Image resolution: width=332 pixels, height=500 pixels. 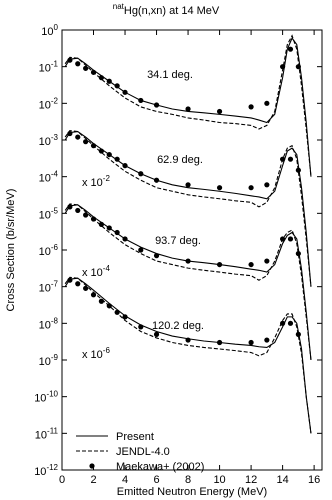 I want to click on y-tick-label: 10⁰, so click(x=49, y=30).